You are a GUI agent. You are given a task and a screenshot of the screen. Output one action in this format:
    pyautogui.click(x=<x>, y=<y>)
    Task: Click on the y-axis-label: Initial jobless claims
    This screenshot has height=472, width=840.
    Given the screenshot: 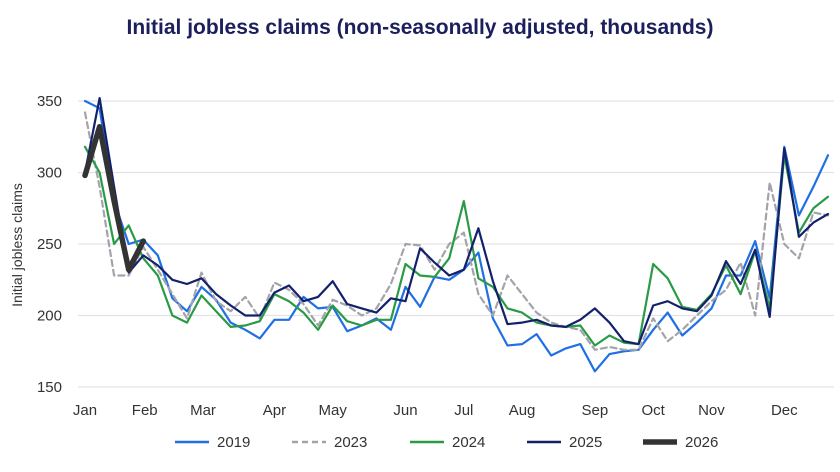 What is the action you would take?
    pyautogui.click(x=17, y=245)
    